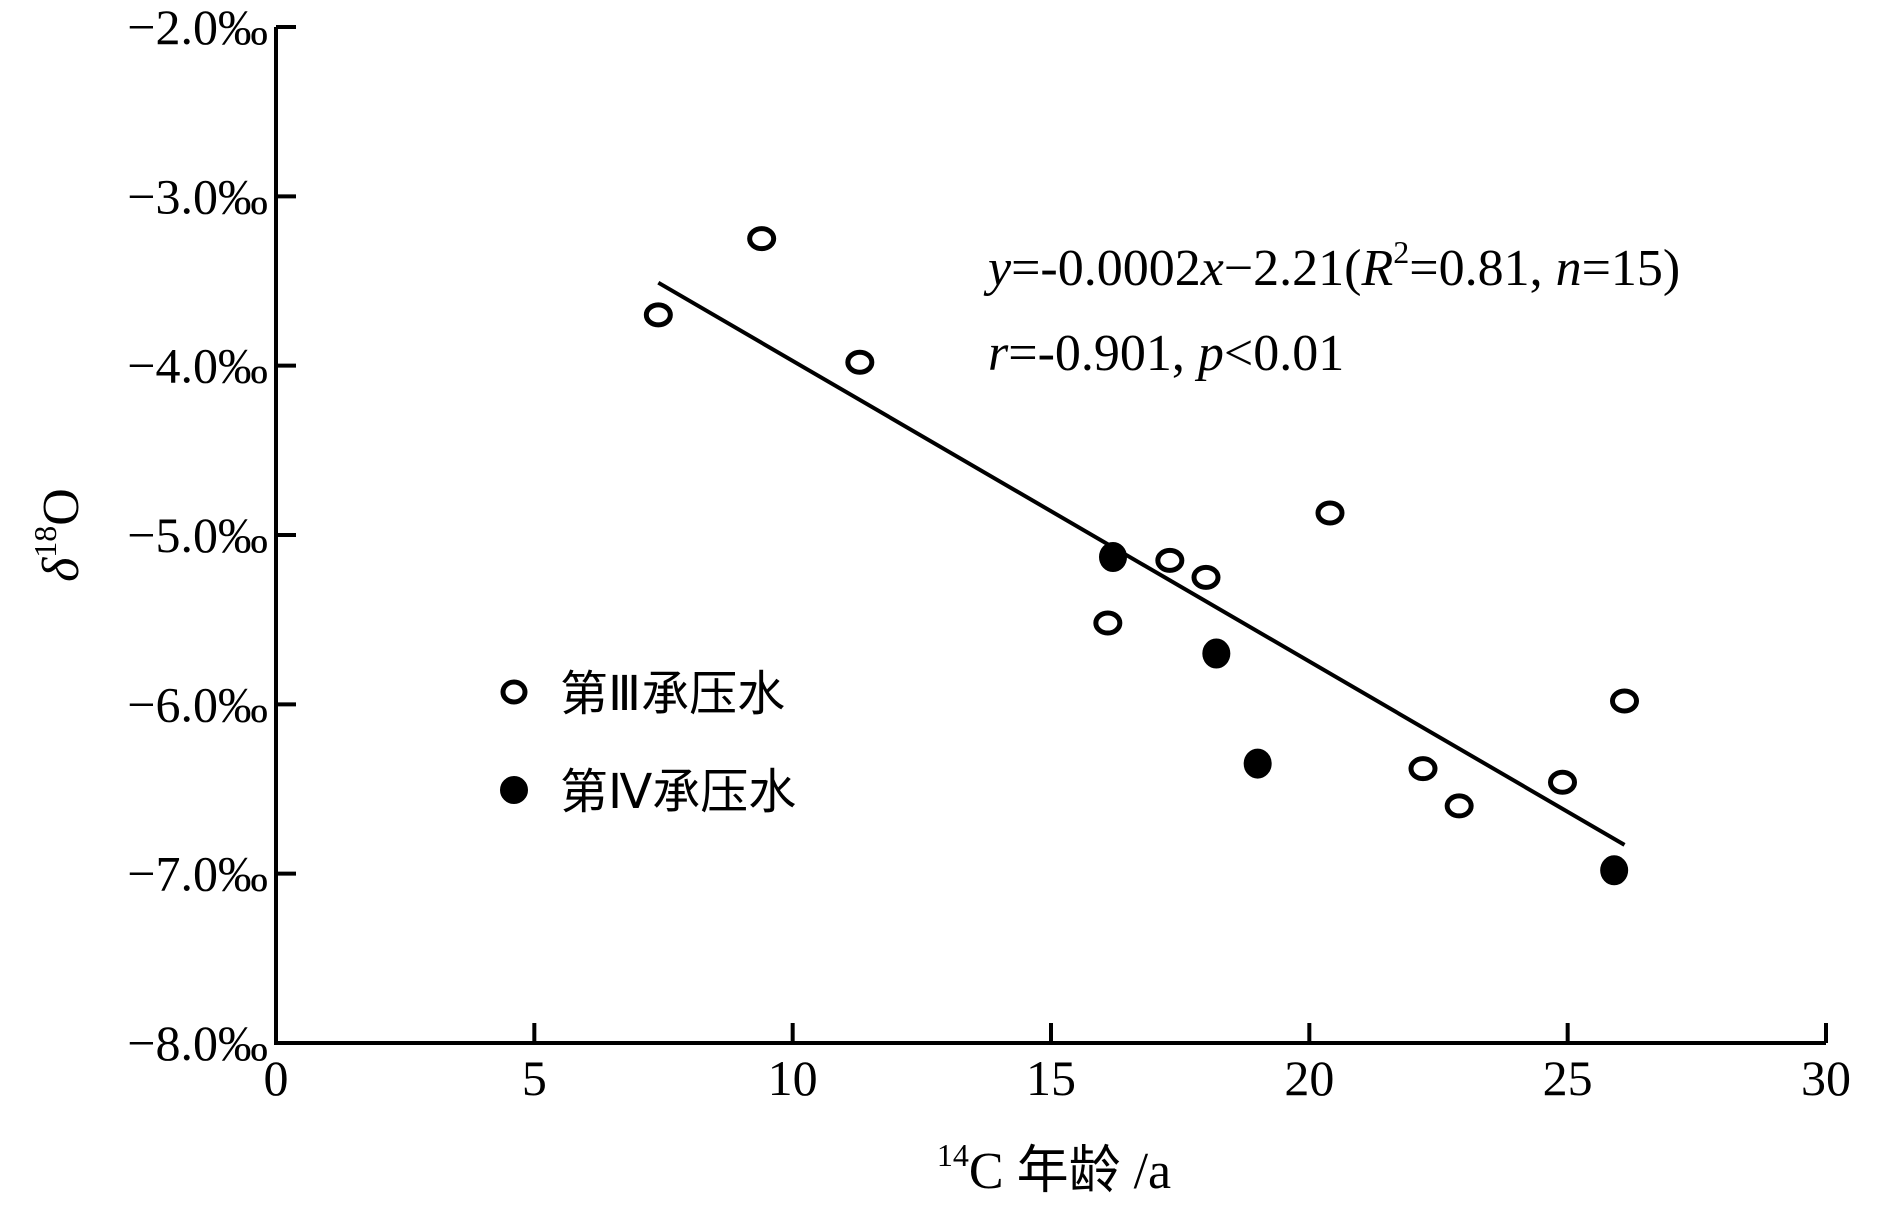  Describe the element at coordinates (276, 1078) in the screenshot. I see `x-tick-label: 0` at that location.